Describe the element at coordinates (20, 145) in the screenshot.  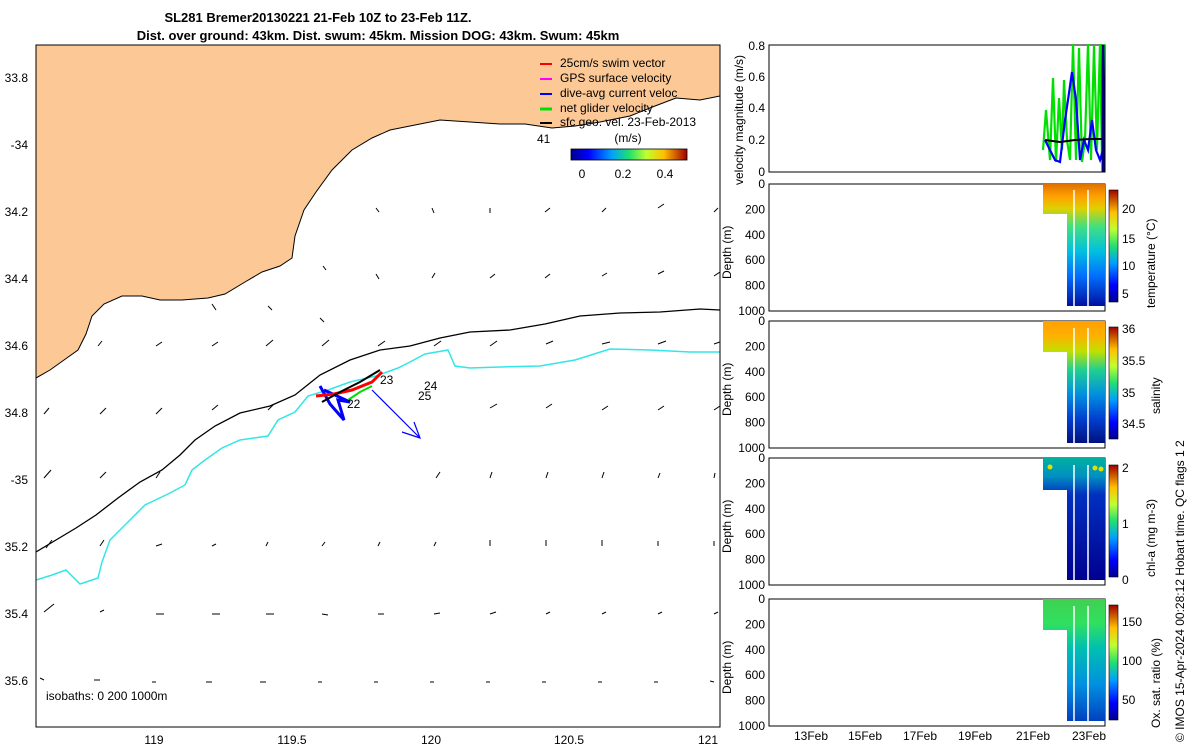
I see `lat-tick: -34` at that location.